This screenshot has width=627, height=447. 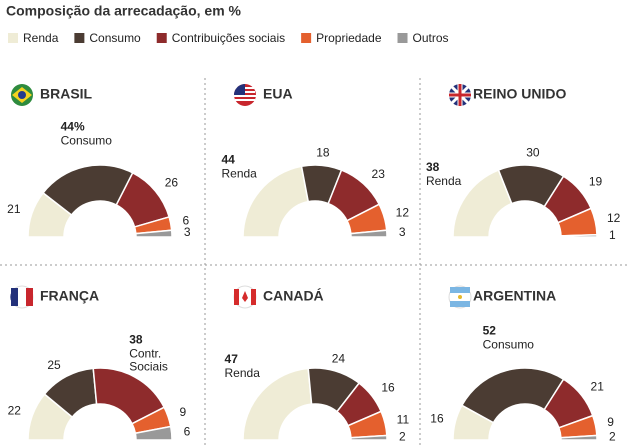 What do you see at coordinates (339, 359) in the screenshot?
I see `value-label: 24` at bounding box center [339, 359].